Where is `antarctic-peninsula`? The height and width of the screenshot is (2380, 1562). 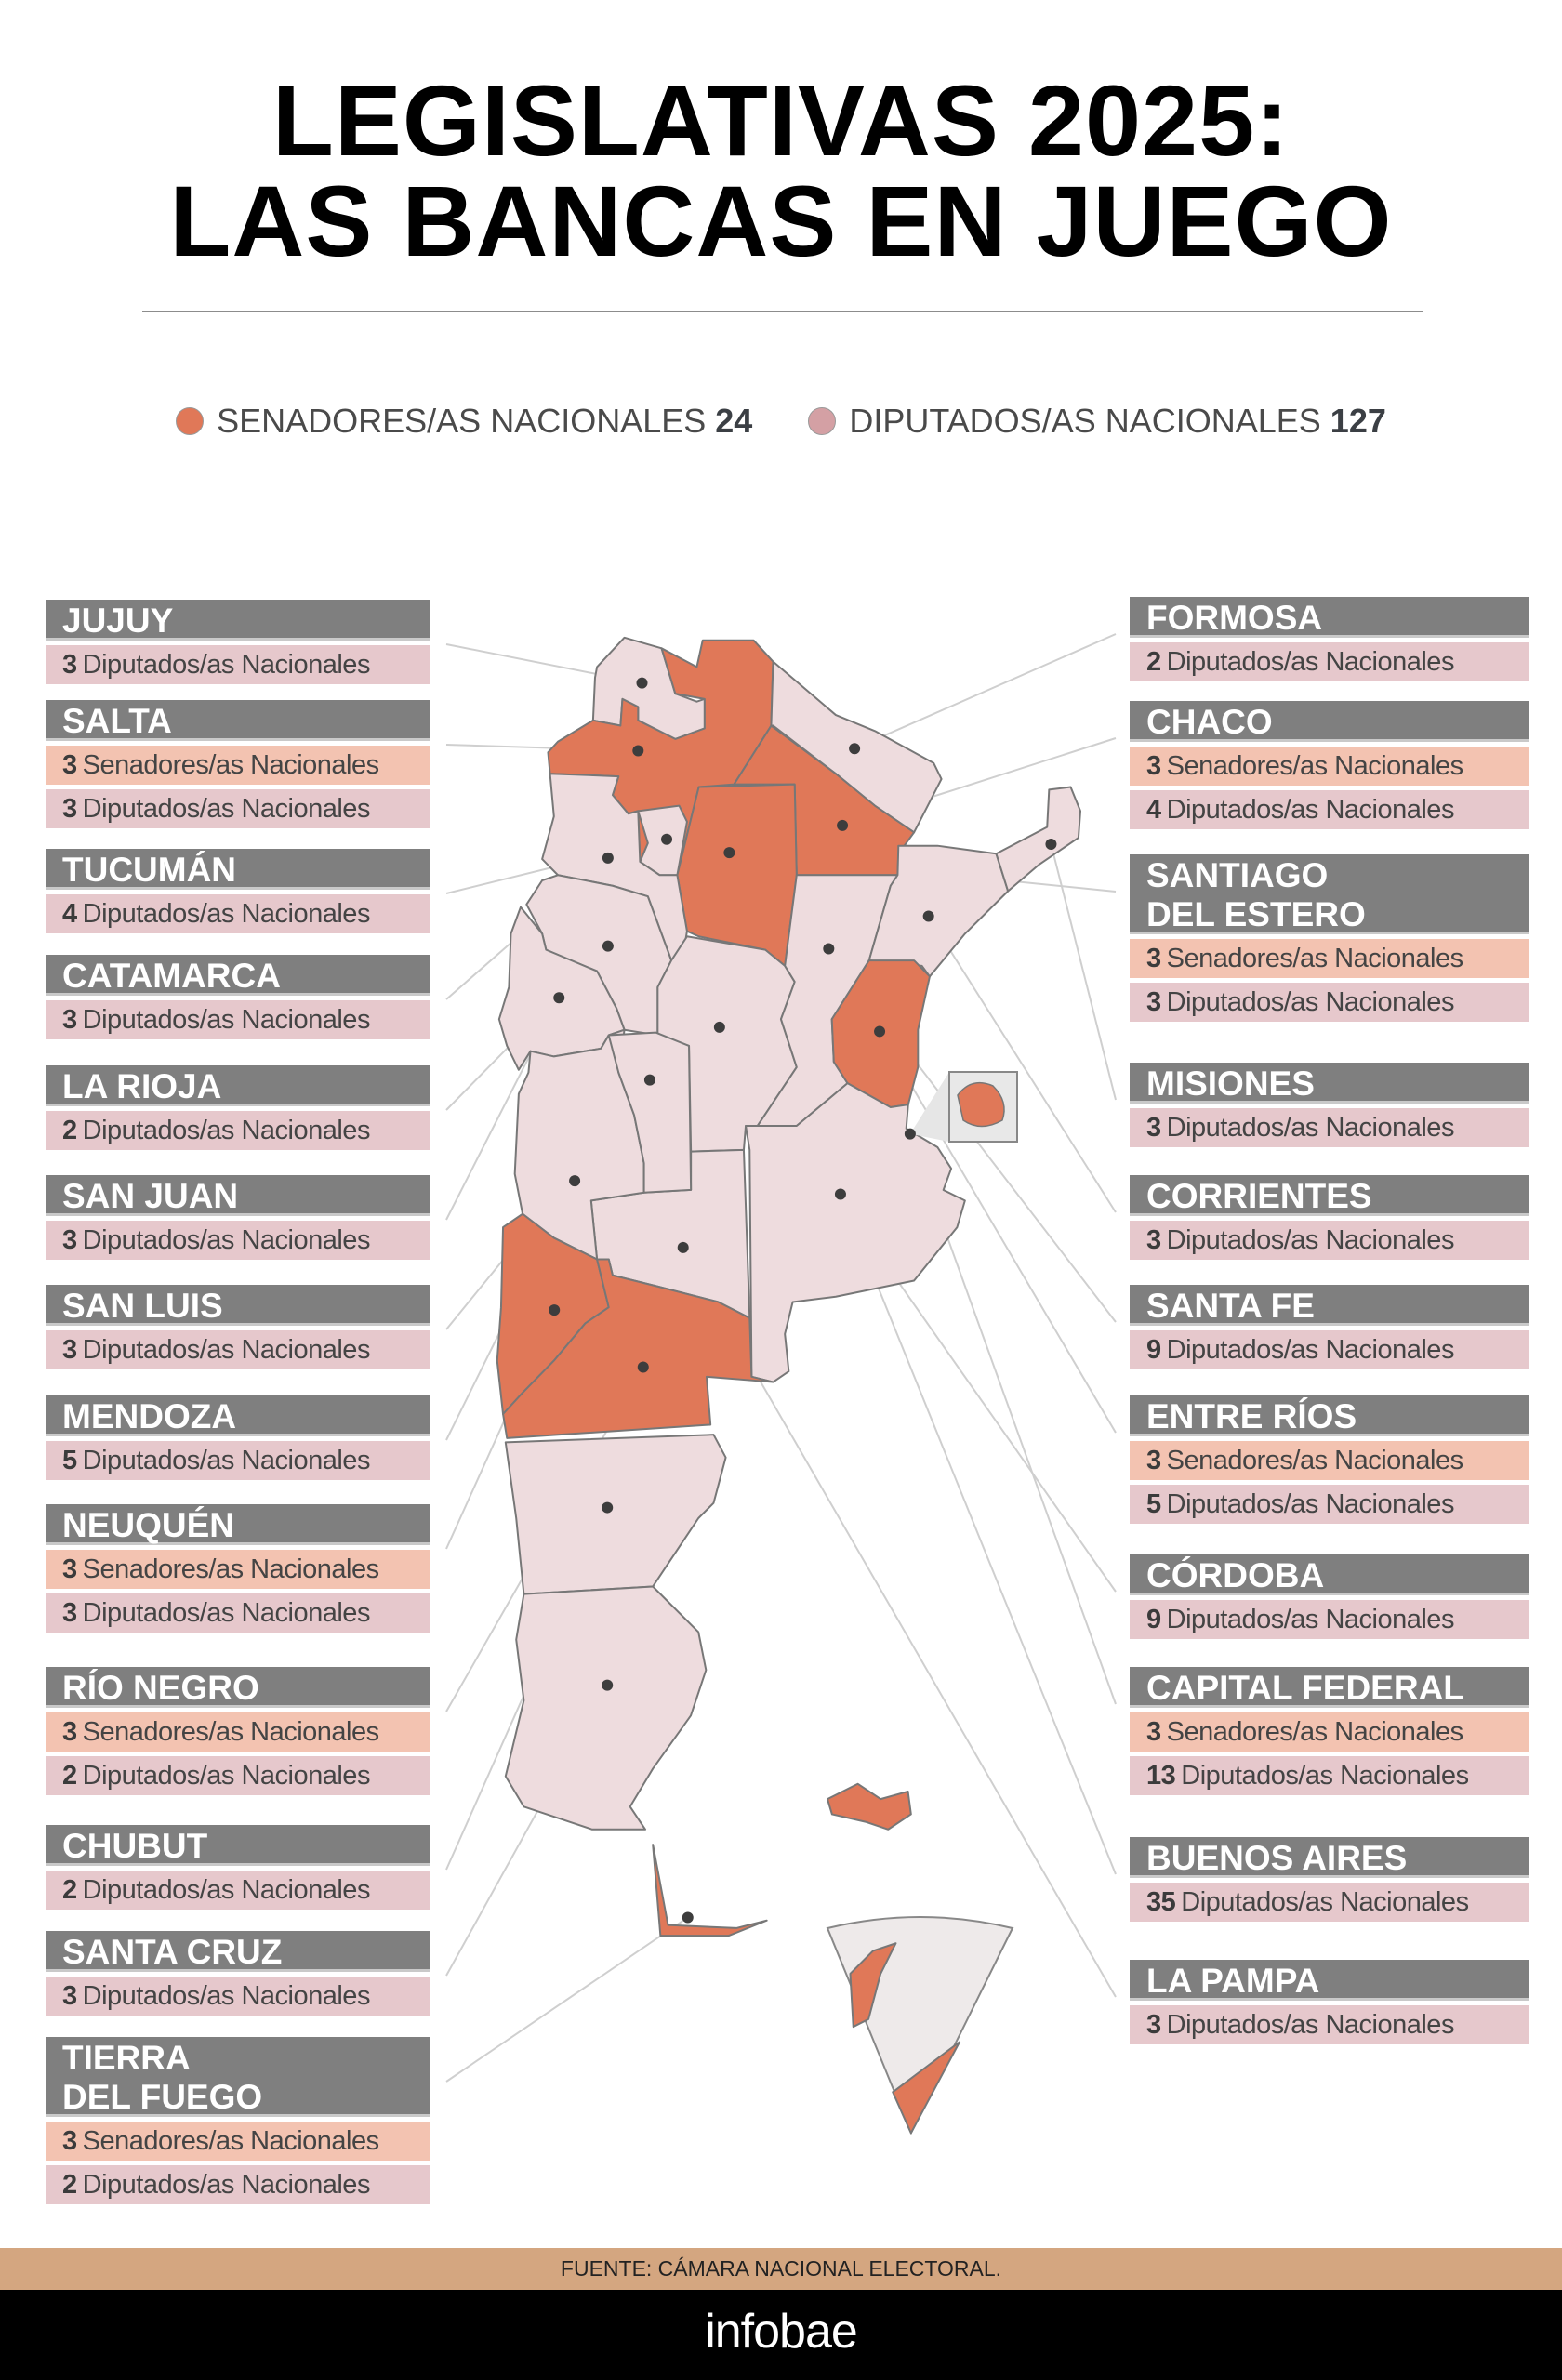
antarctic-peninsula is located at coordinates (873, 1985).